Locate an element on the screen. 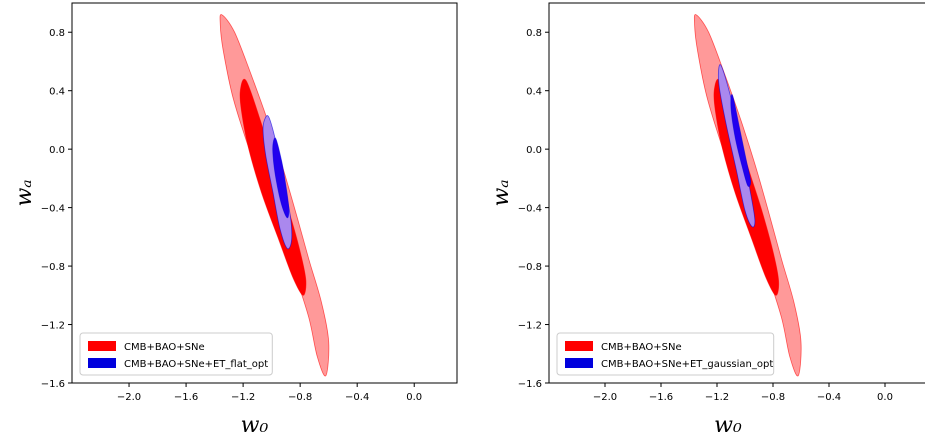  legend: CMB+BAO+SNe CMB+BAO+SNe+ET_flat_opt is located at coordinates (176, 354).